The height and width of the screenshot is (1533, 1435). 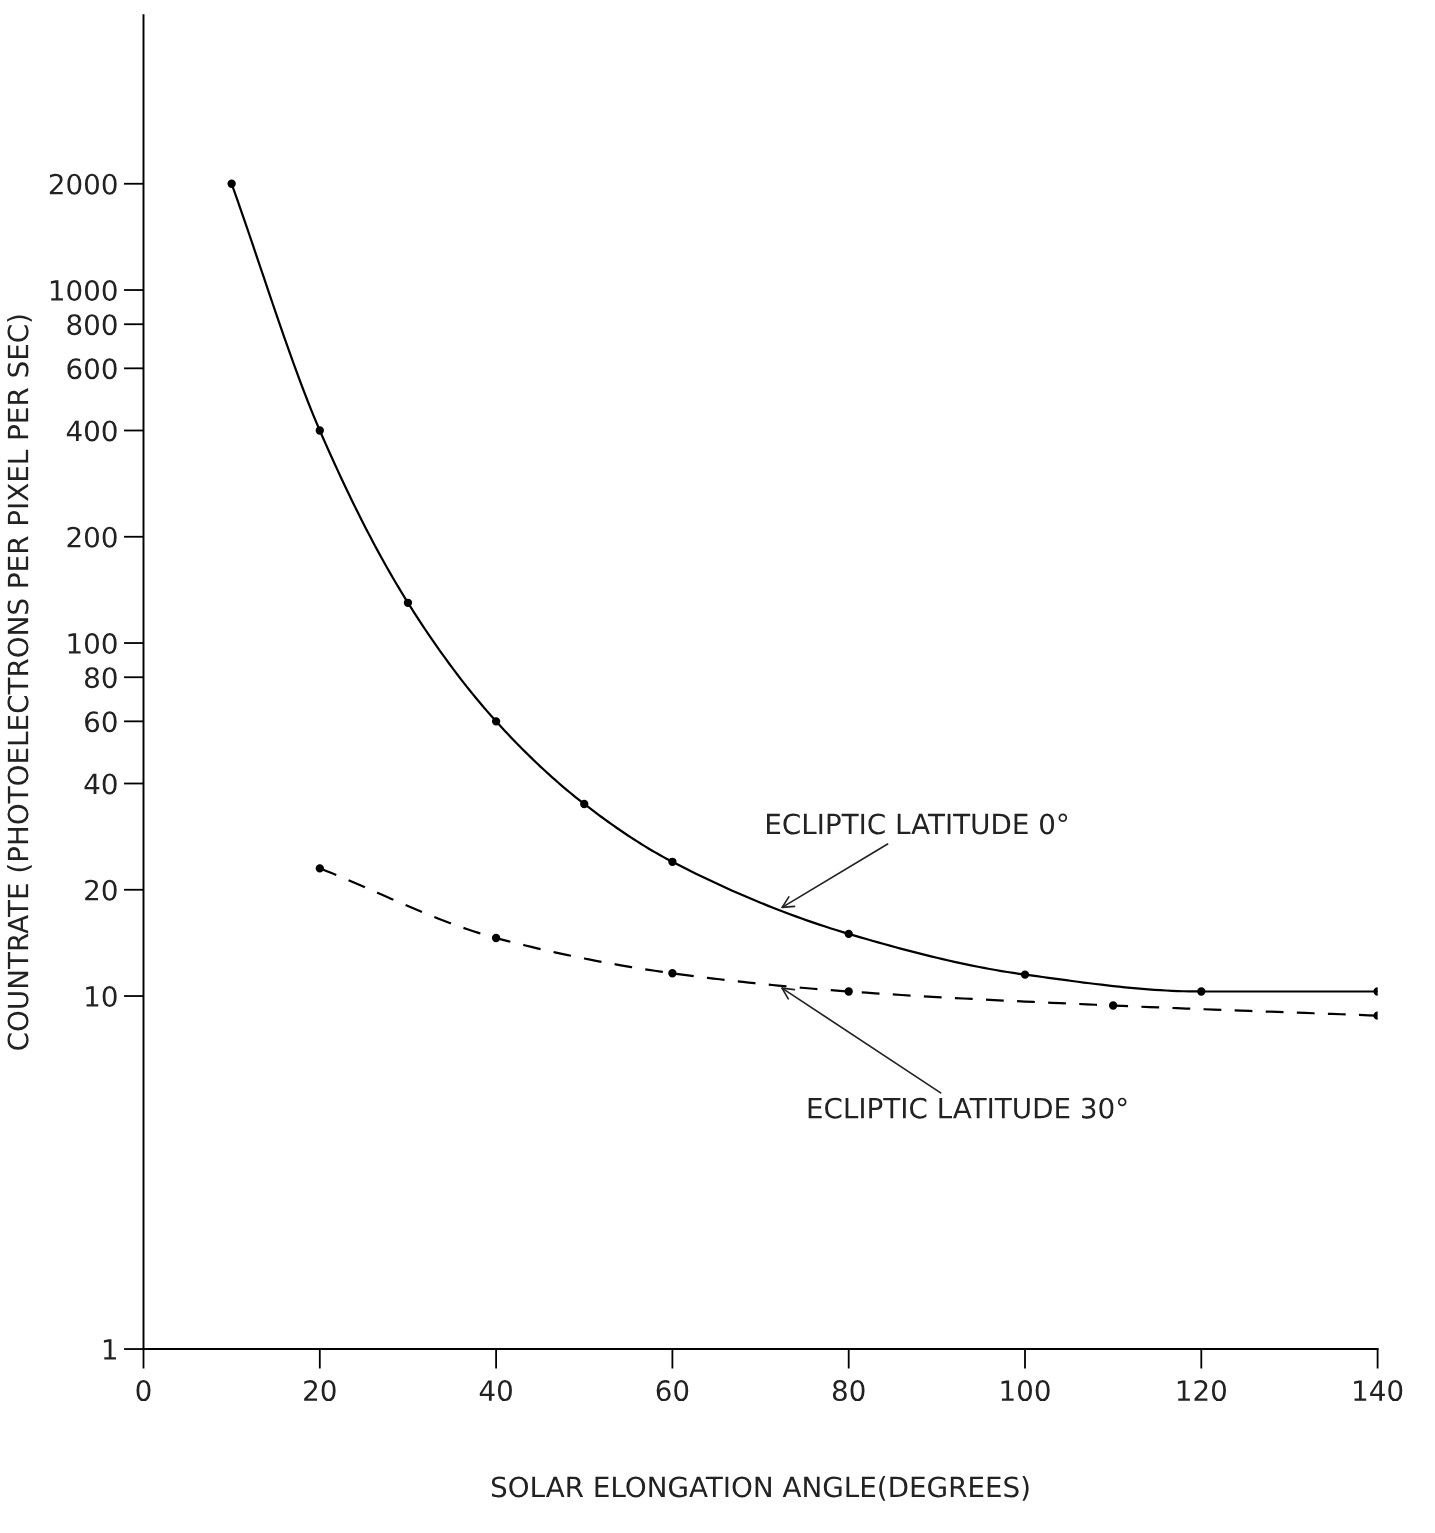 What do you see at coordinates (495, 1391) in the screenshot?
I see `x-tick-label: 40` at bounding box center [495, 1391].